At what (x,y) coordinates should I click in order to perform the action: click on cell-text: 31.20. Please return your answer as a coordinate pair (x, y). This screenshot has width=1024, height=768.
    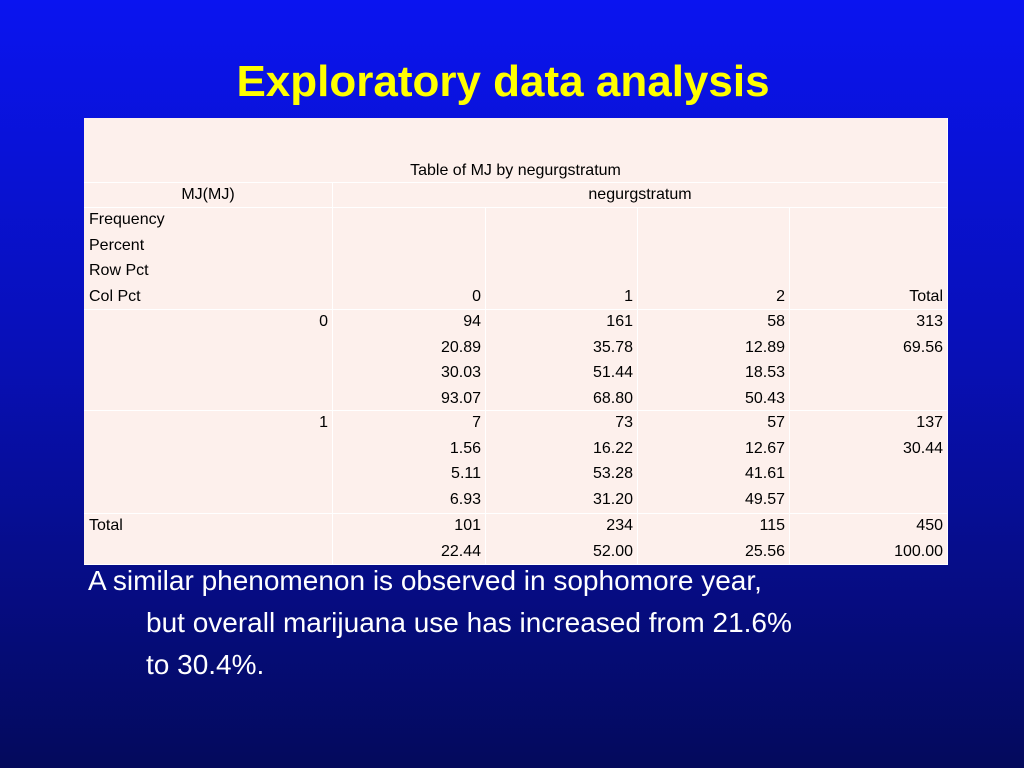
    Looking at the image, I should click on (612, 499).